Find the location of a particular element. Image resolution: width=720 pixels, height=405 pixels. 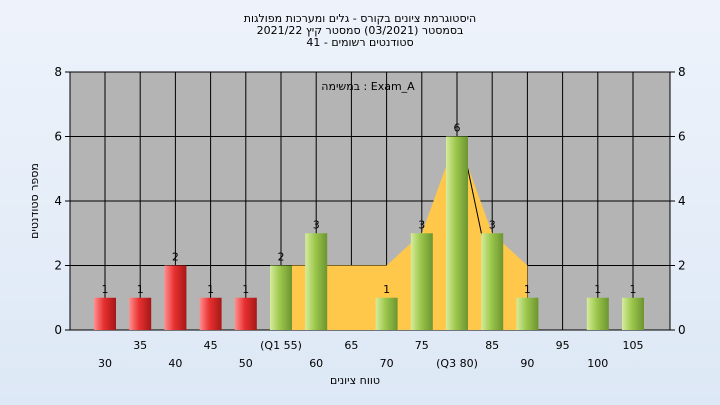

x-tick-label: 90 is located at coordinates (527, 363).